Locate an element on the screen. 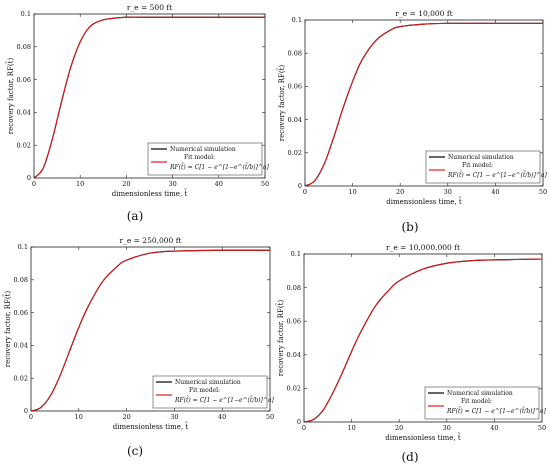 The image size is (550, 463). series-line-fit-model is located at coordinates (149, 97).